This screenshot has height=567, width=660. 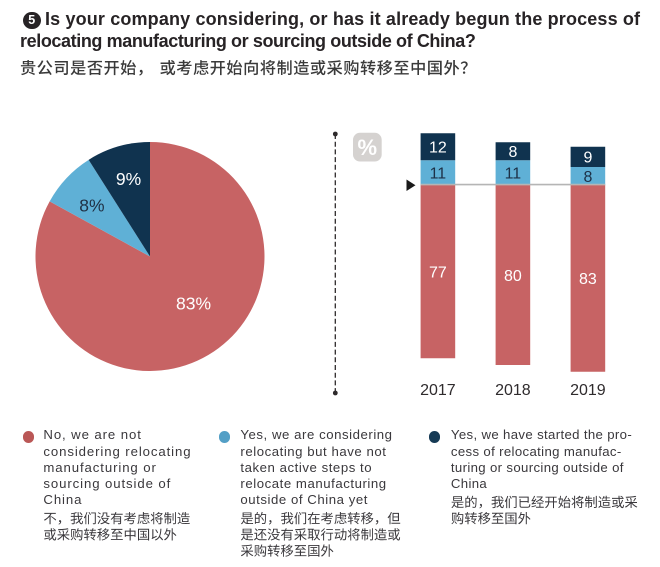 What do you see at coordinates (587, 158) in the screenshot?
I see `svg-text: 9` at bounding box center [587, 158].